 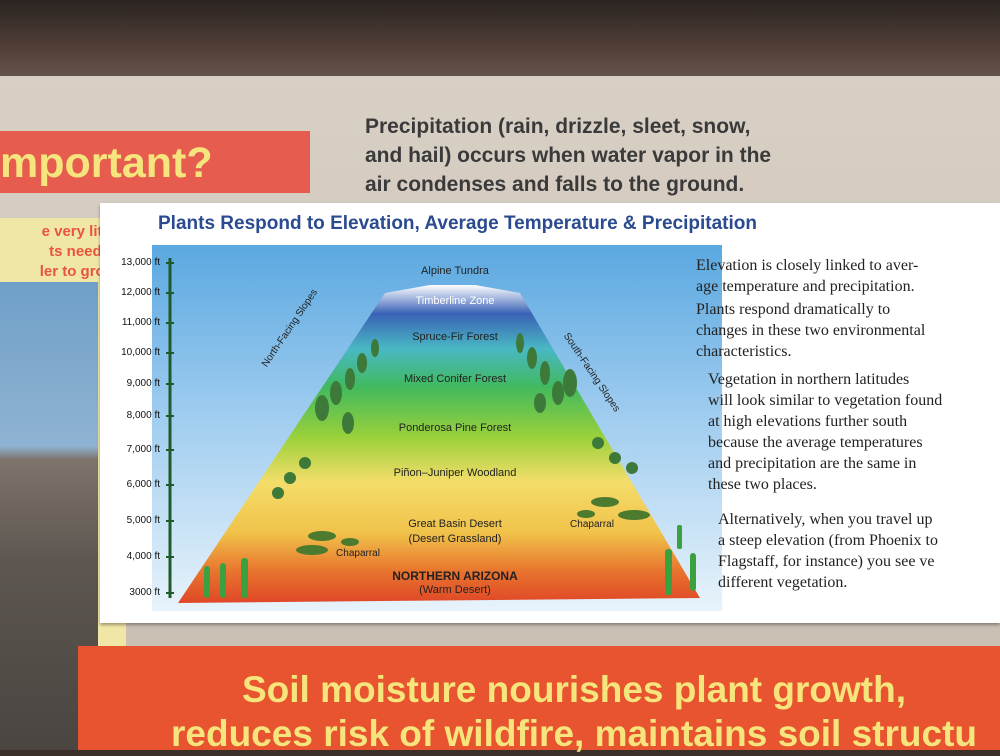 I want to click on paragraph-line: Elevation is closely linked to aver-, so click(x=807, y=265).